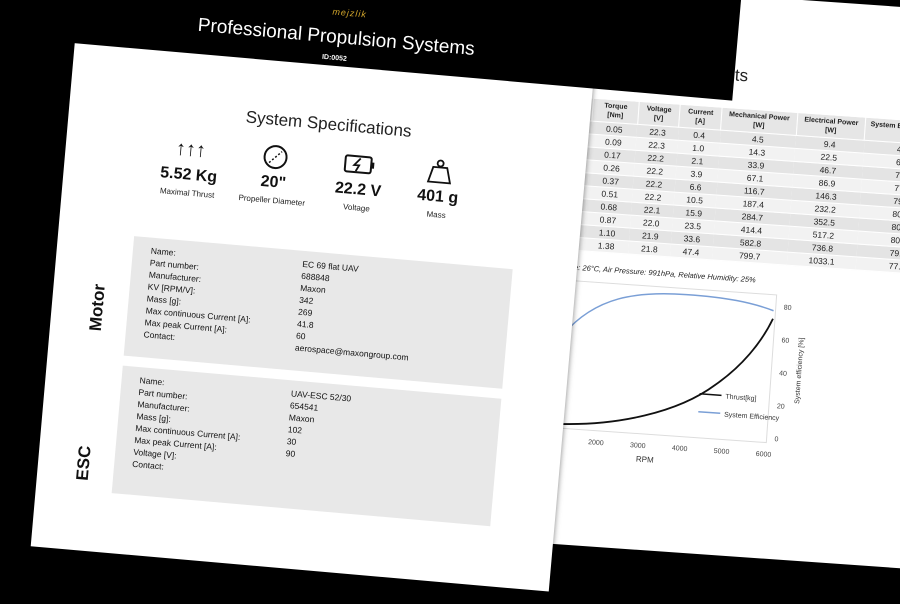 The width and height of the screenshot is (900, 604). Describe the element at coordinates (649, 249) in the screenshot. I see `table-cell: 21.8` at that location.